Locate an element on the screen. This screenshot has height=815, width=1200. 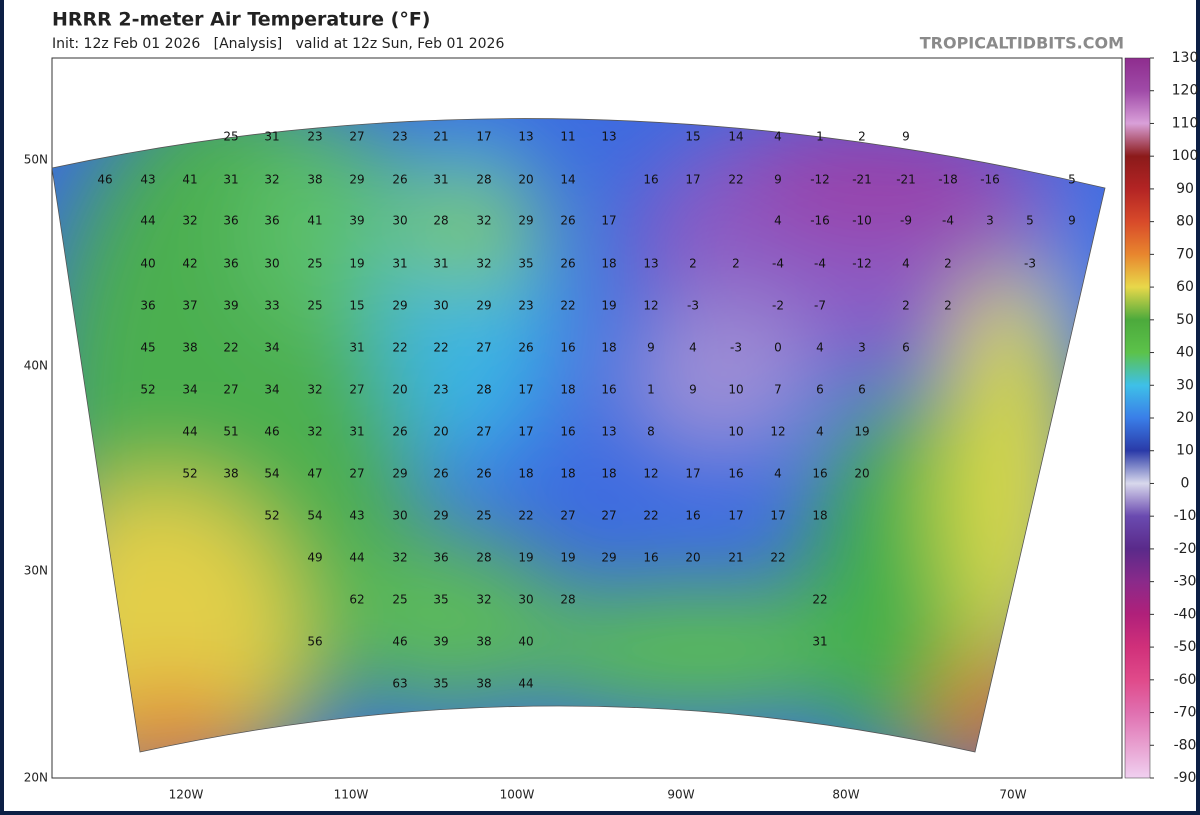
colorbar-tick-label: 50 is located at coordinates (1185, 320).